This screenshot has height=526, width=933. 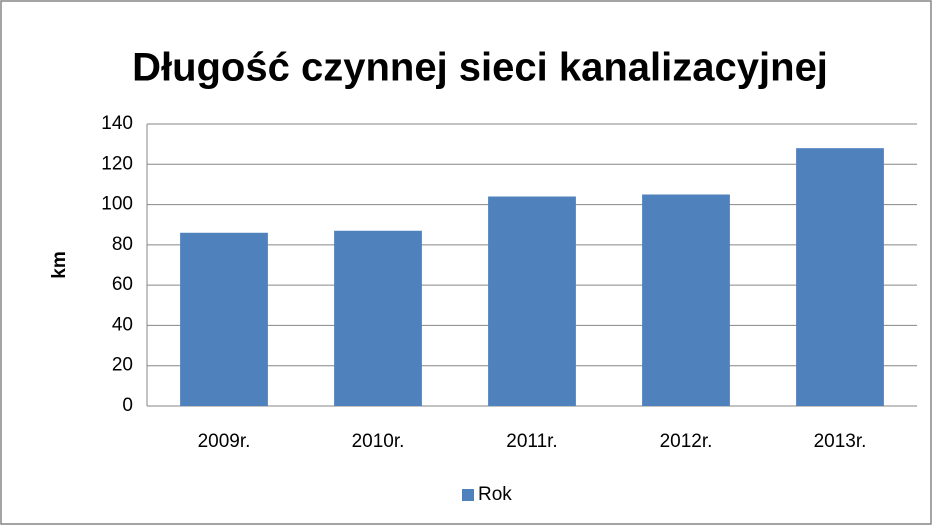 What do you see at coordinates (122, 324) in the screenshot?
I see `y-tick-label: 40` at bounding box center [122, 324].